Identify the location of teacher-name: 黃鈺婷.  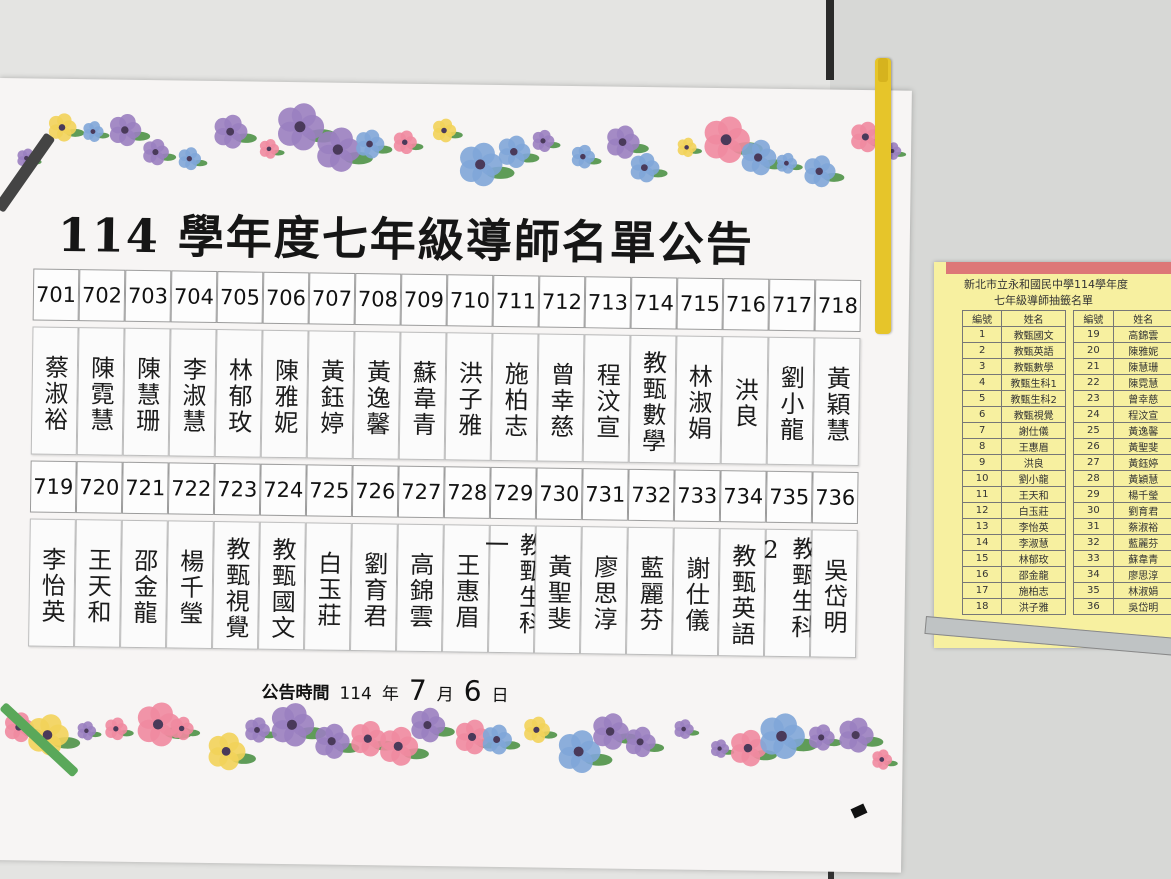
(330, 394).